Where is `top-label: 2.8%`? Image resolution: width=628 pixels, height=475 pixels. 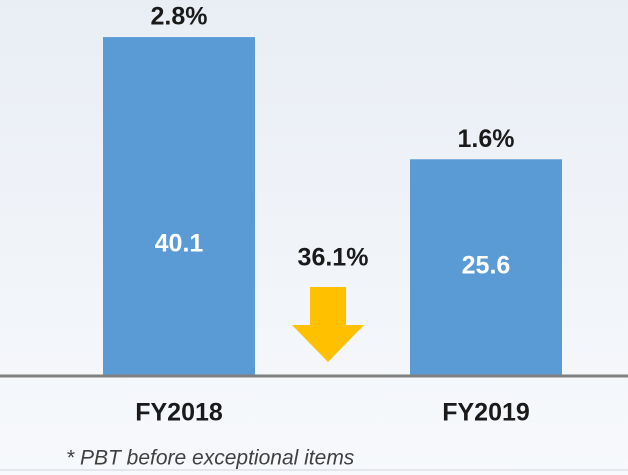
top-label: 2.8% is located at coordinates (179, 17).